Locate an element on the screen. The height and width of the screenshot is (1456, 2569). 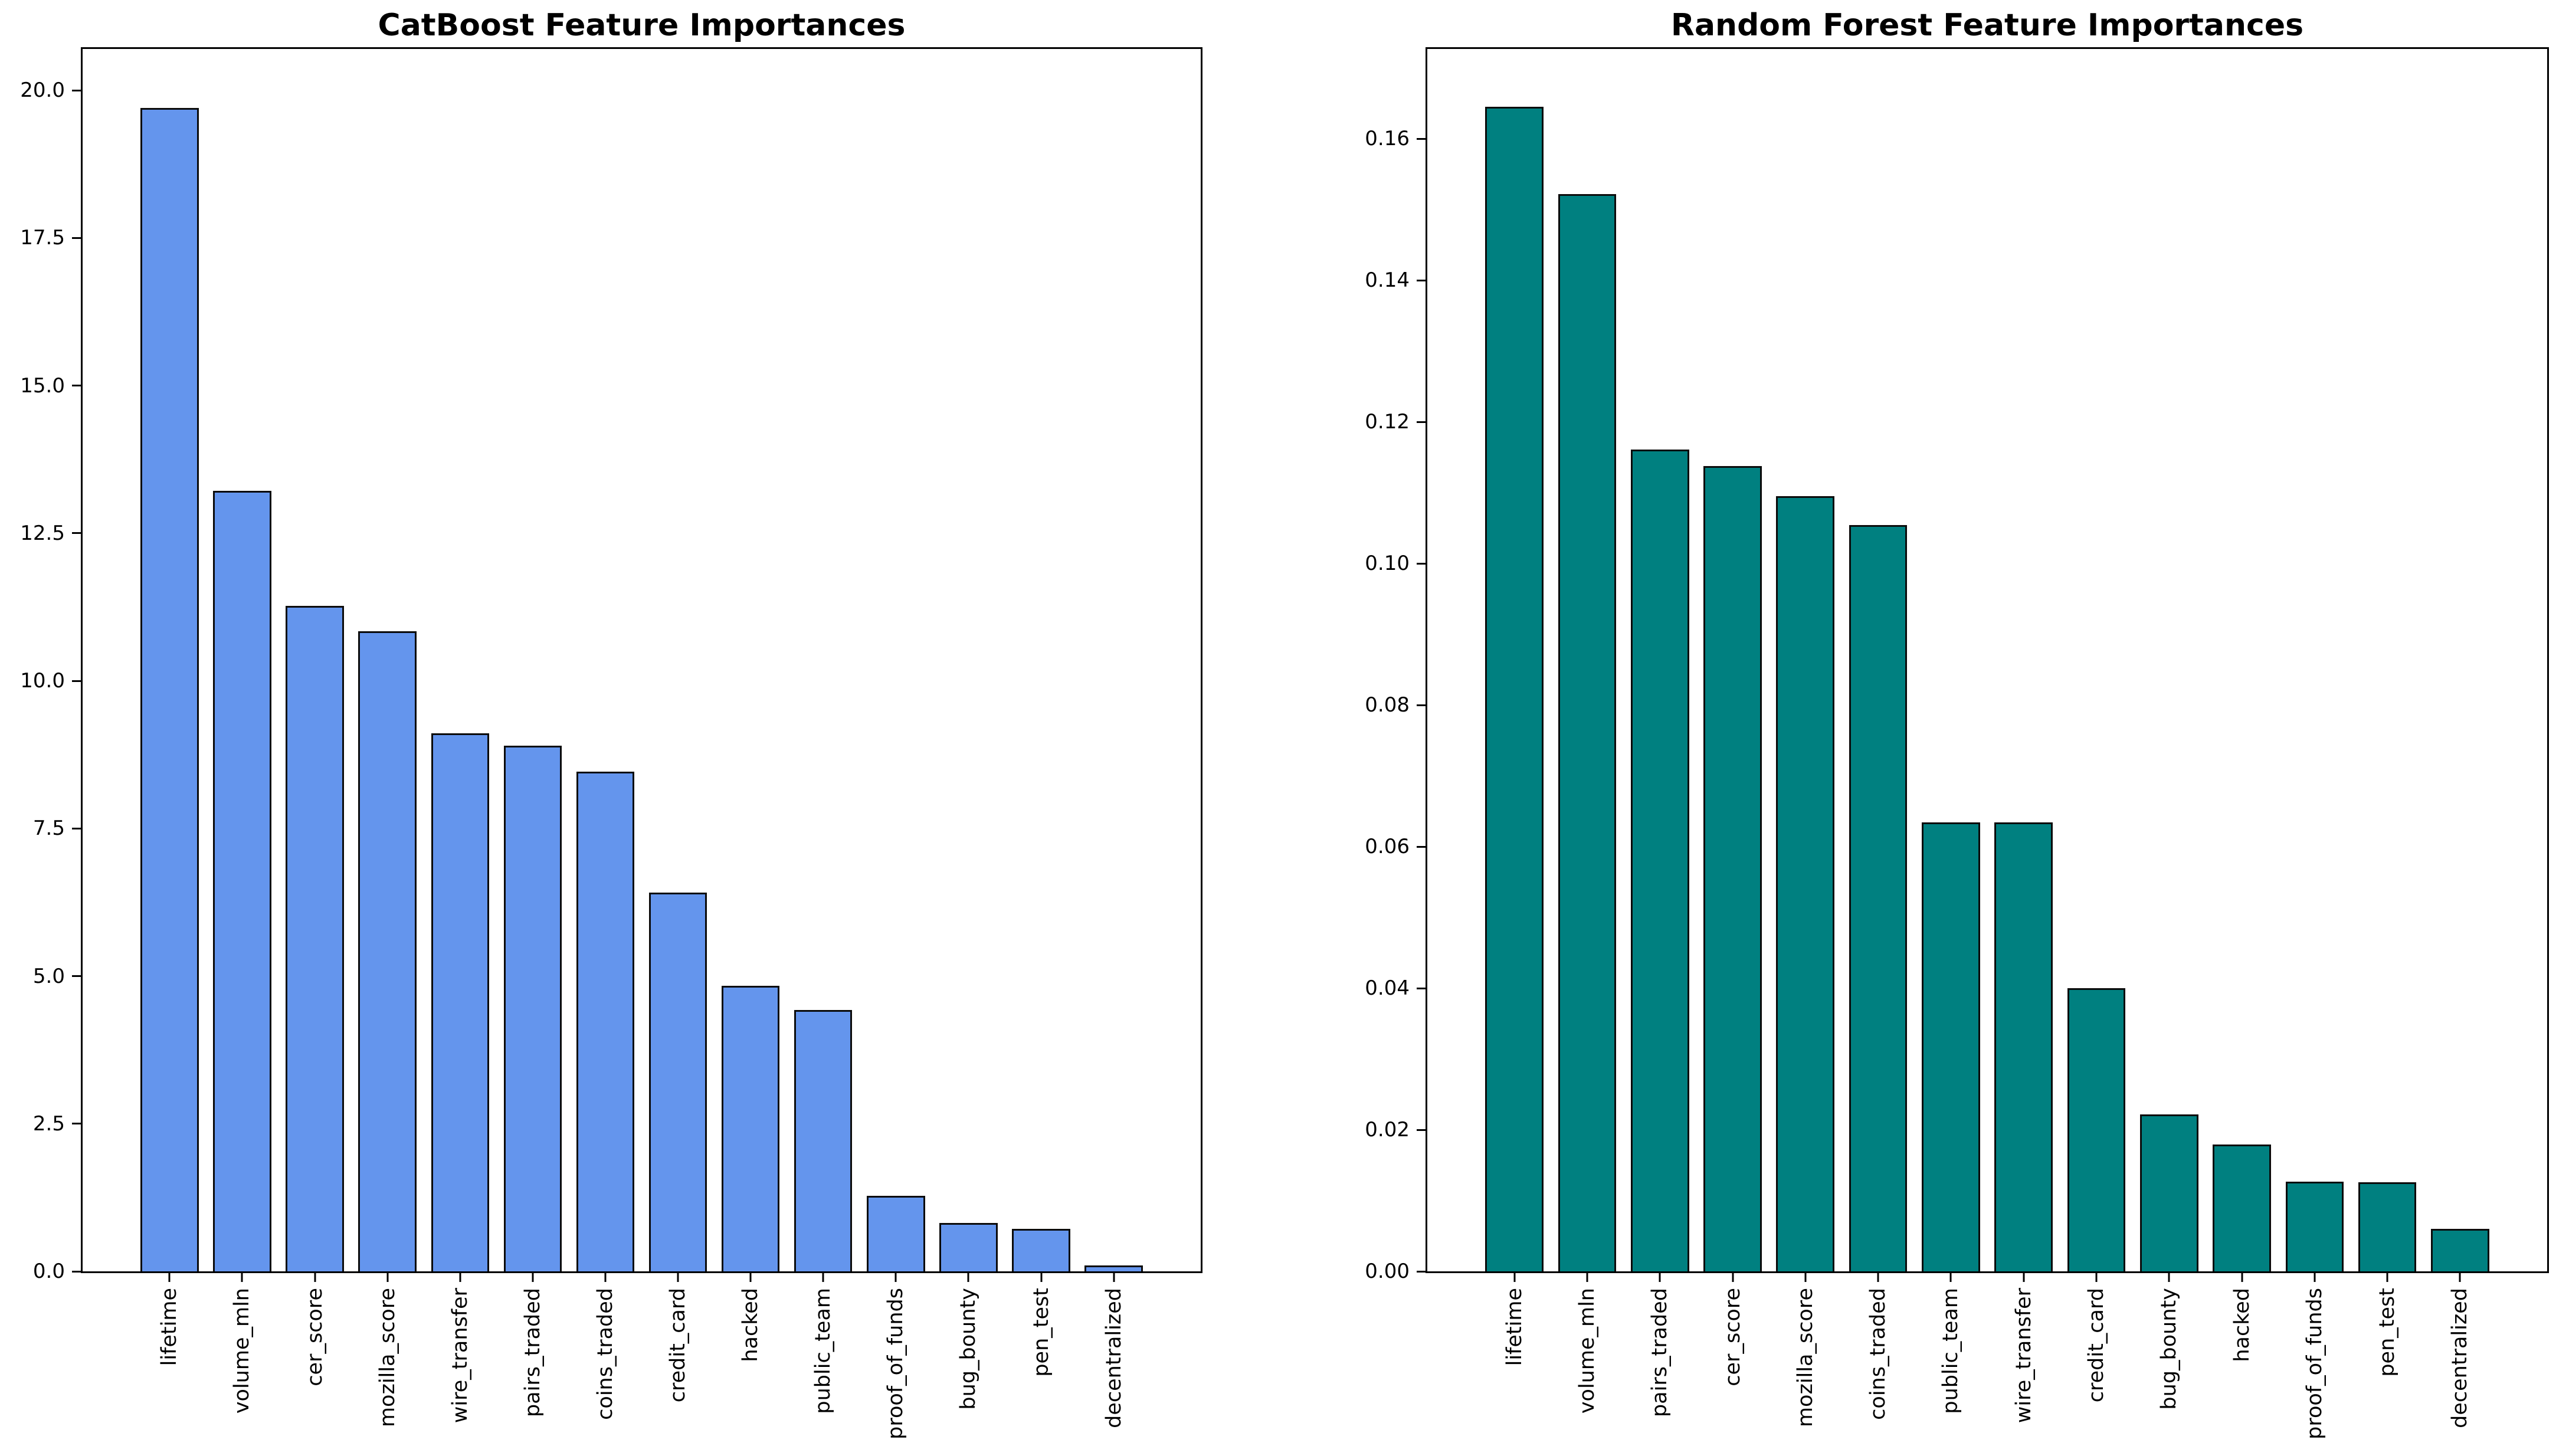
bar-slot: cer_score is located at coordinates (314, 717).